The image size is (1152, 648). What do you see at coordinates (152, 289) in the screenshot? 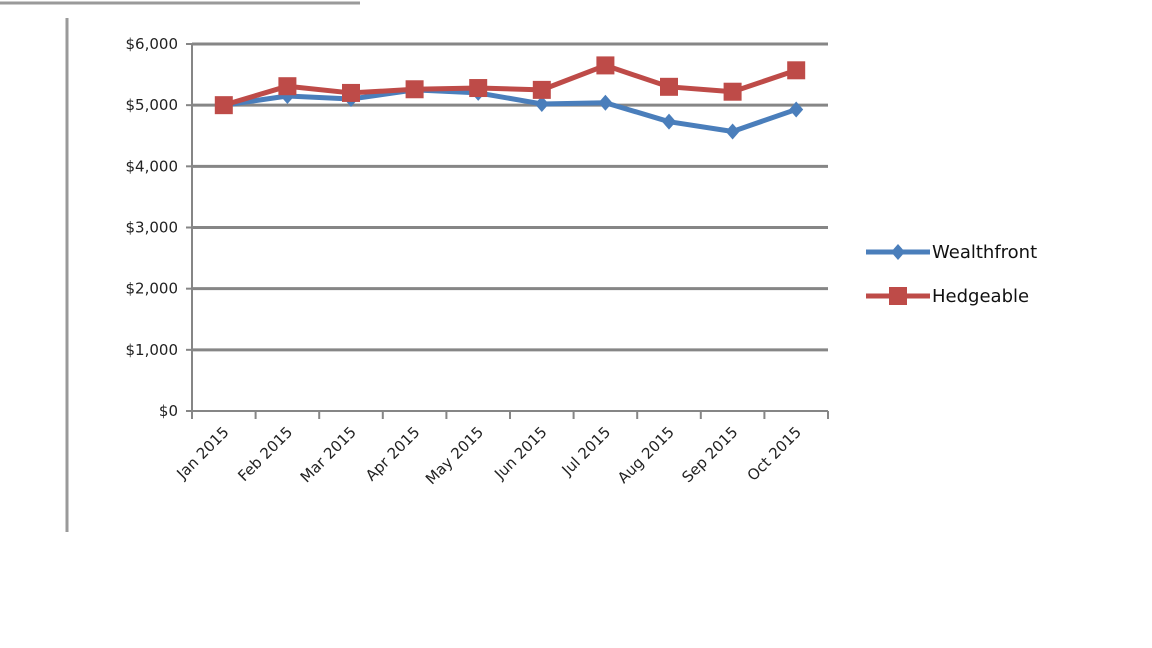
I see `y-tick-label: $2,000` at bounding box center [152, 289].